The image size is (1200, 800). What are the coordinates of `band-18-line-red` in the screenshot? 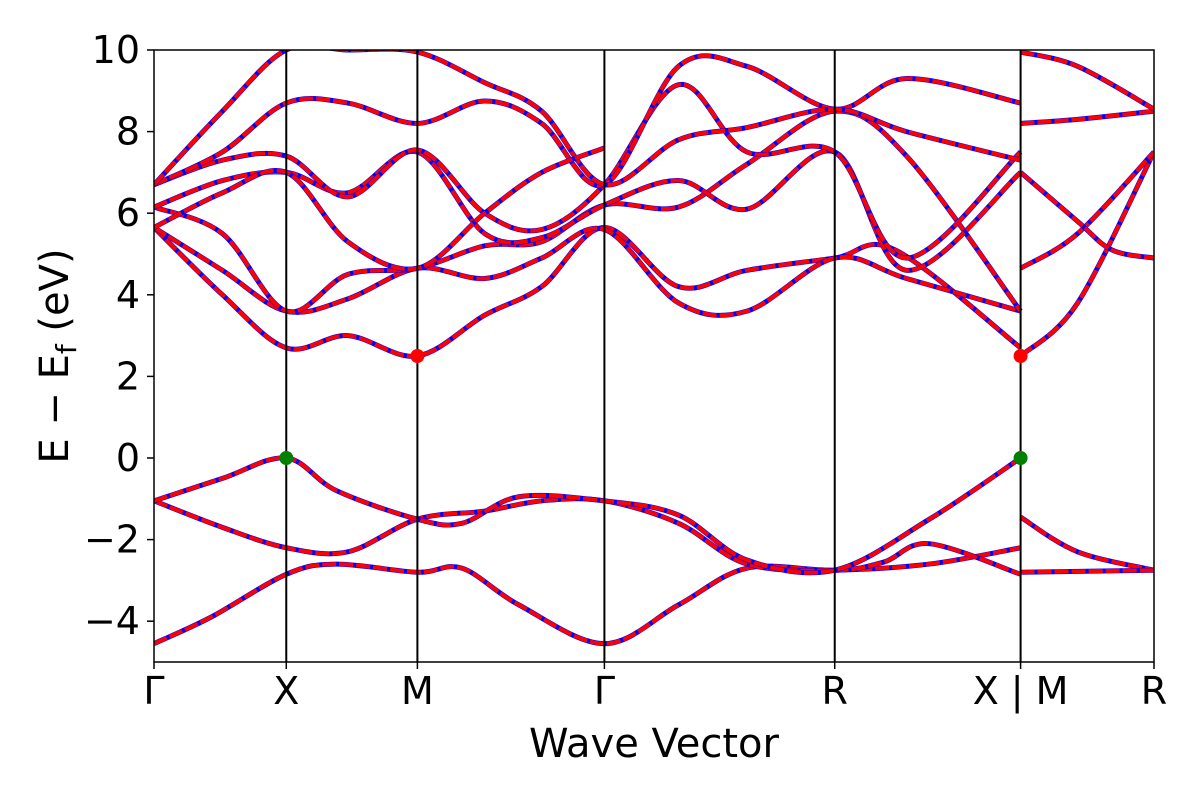 It's located at (1087, 571).